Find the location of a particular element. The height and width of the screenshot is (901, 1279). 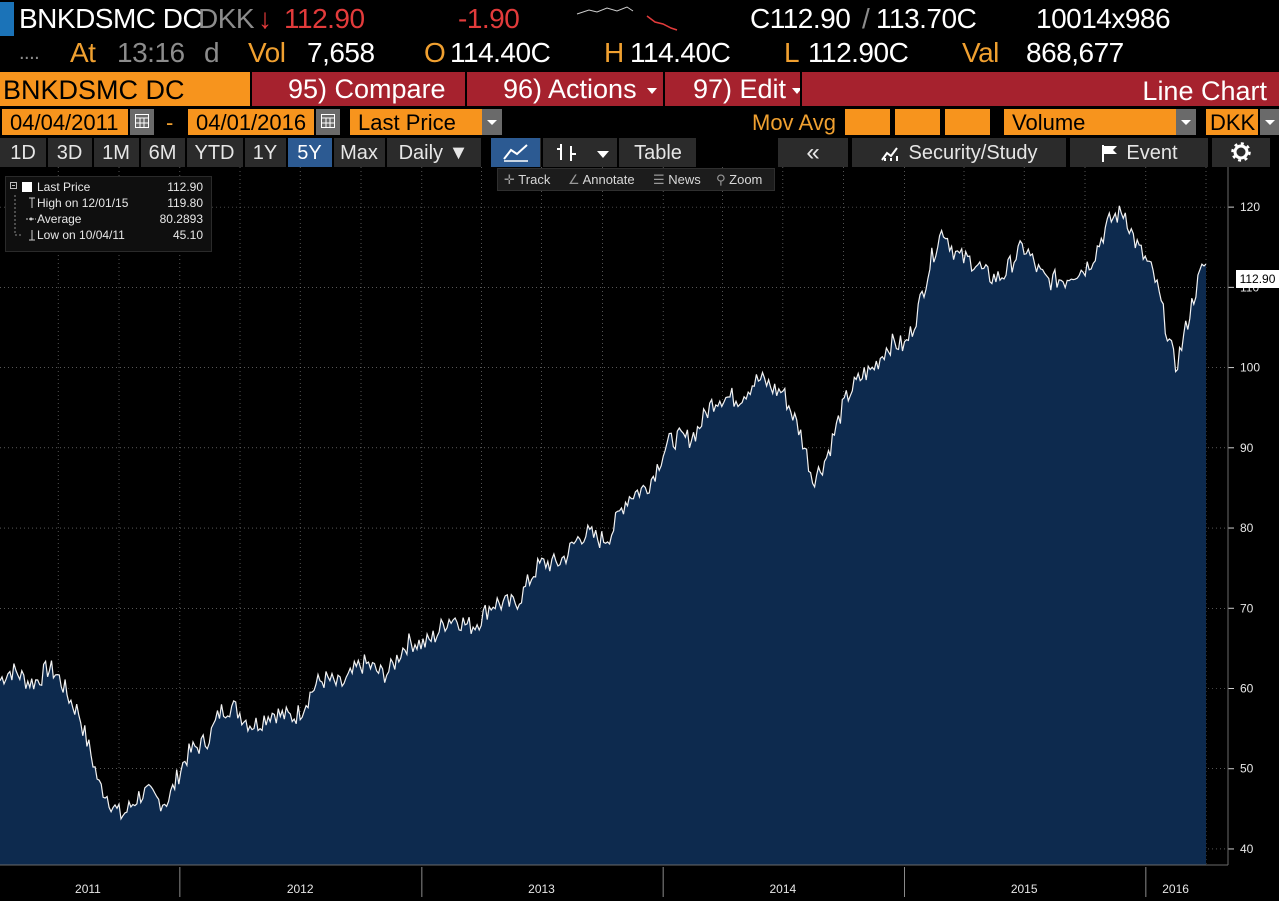

y-tick-label: 80 is located at coordinates (1247, 528).